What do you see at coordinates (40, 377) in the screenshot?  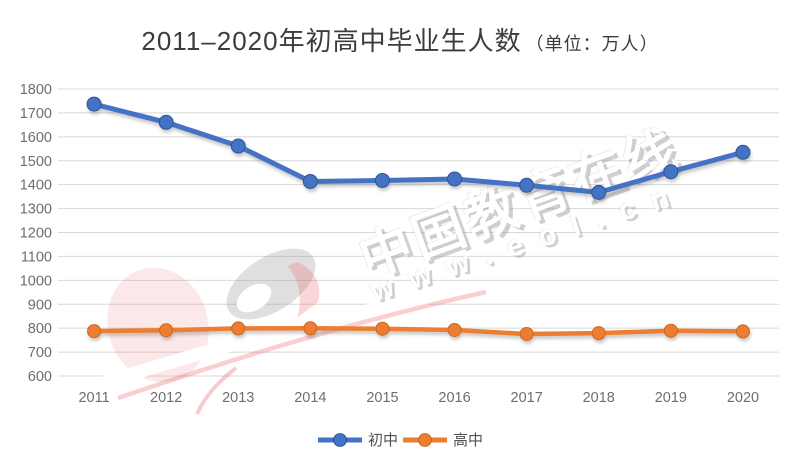 I see `y-axis-tick-label: 600` at bounding box center [40, 377].